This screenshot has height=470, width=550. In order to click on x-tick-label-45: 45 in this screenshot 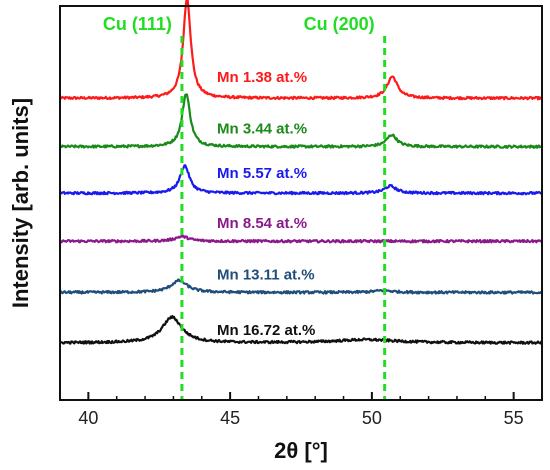, I will do `click(230, 418)`.